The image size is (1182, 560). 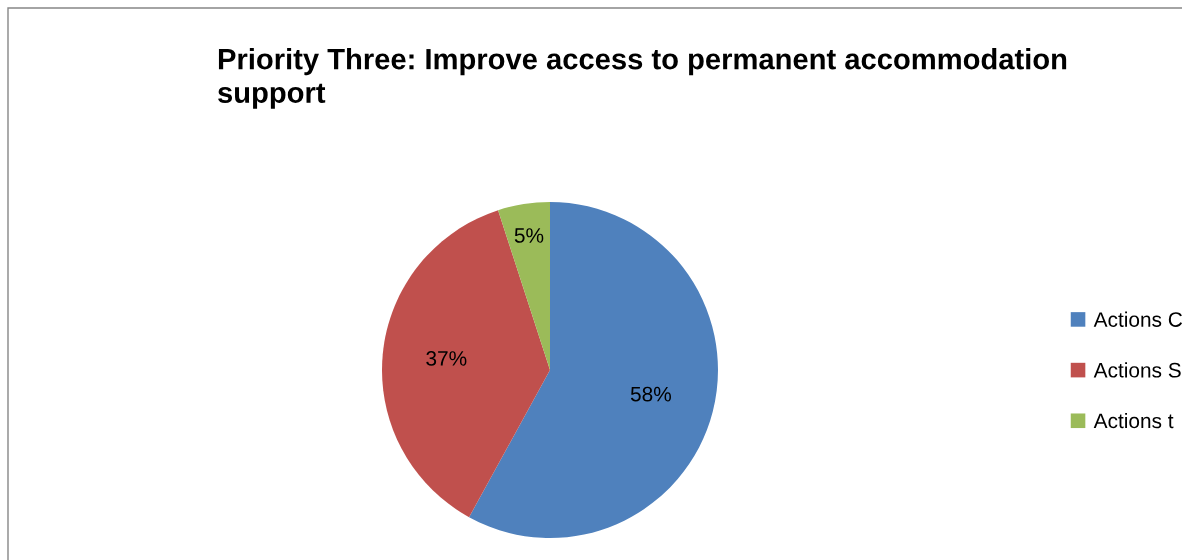 I want to click on chart-title: Priority Three: Improve access to permanent accommodation support, so click(x=642, y=78).